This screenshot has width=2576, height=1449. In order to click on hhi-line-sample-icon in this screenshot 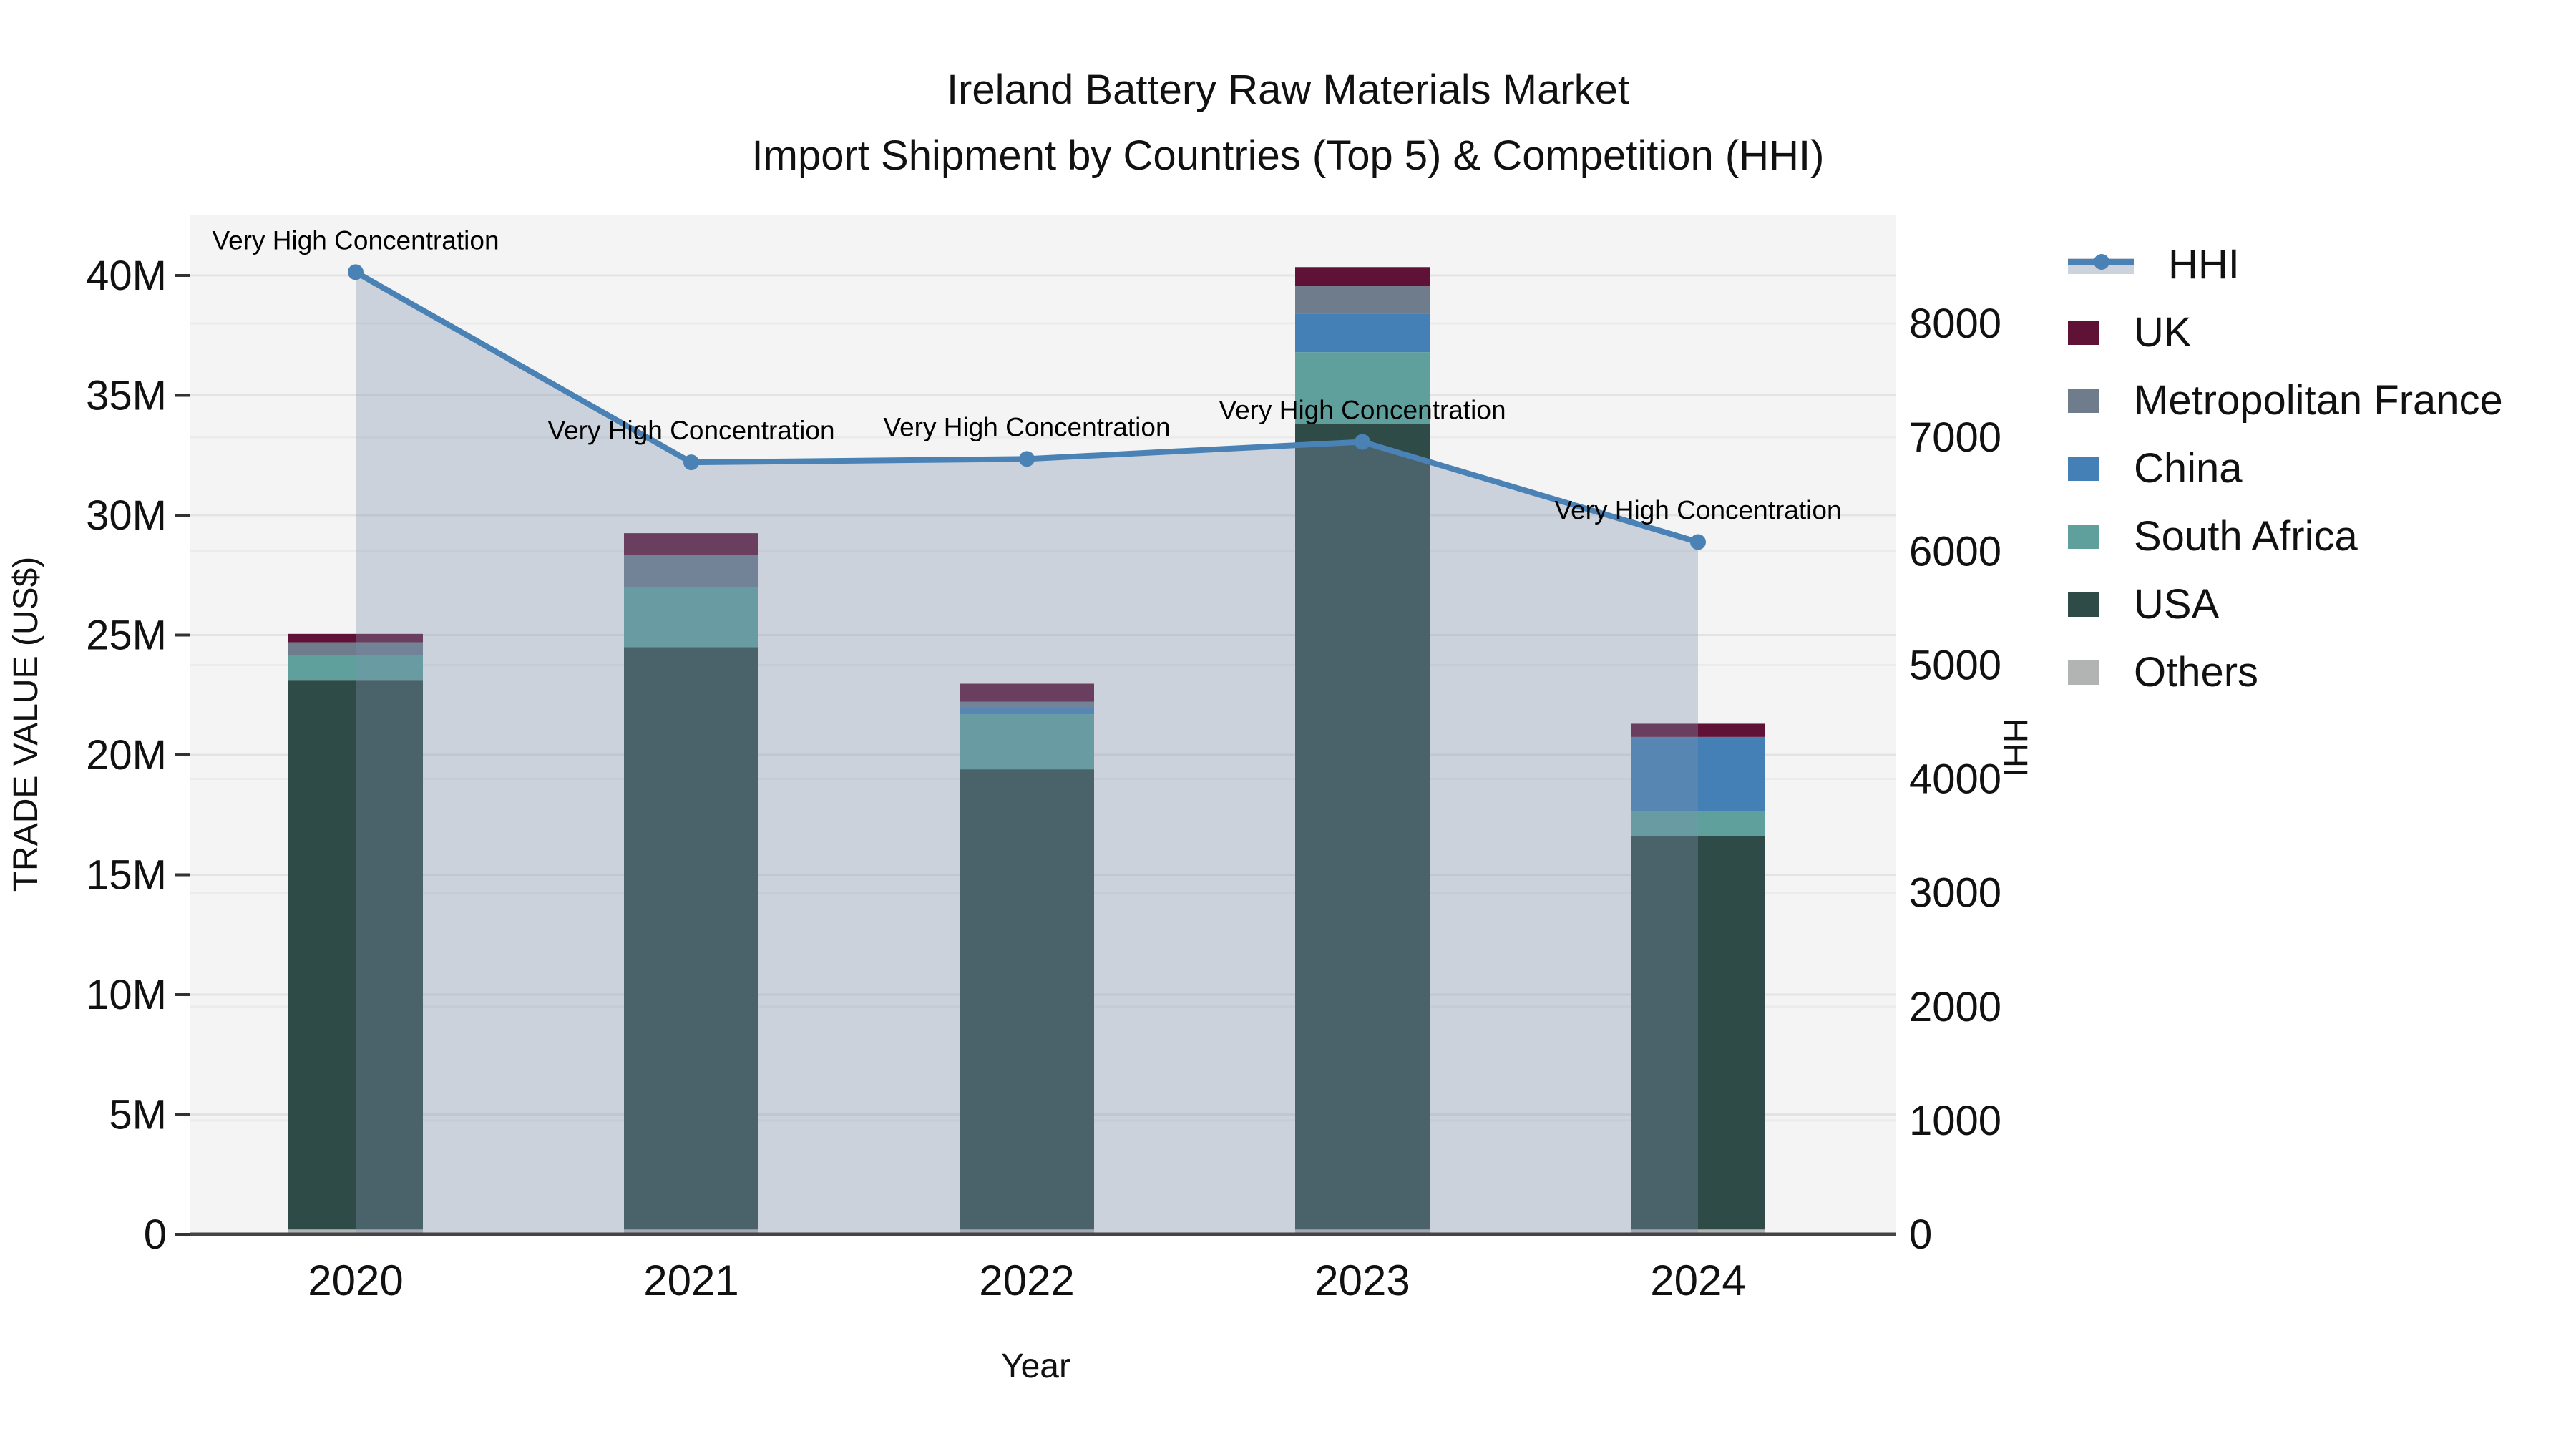, I will do `click(2101, 264)`.